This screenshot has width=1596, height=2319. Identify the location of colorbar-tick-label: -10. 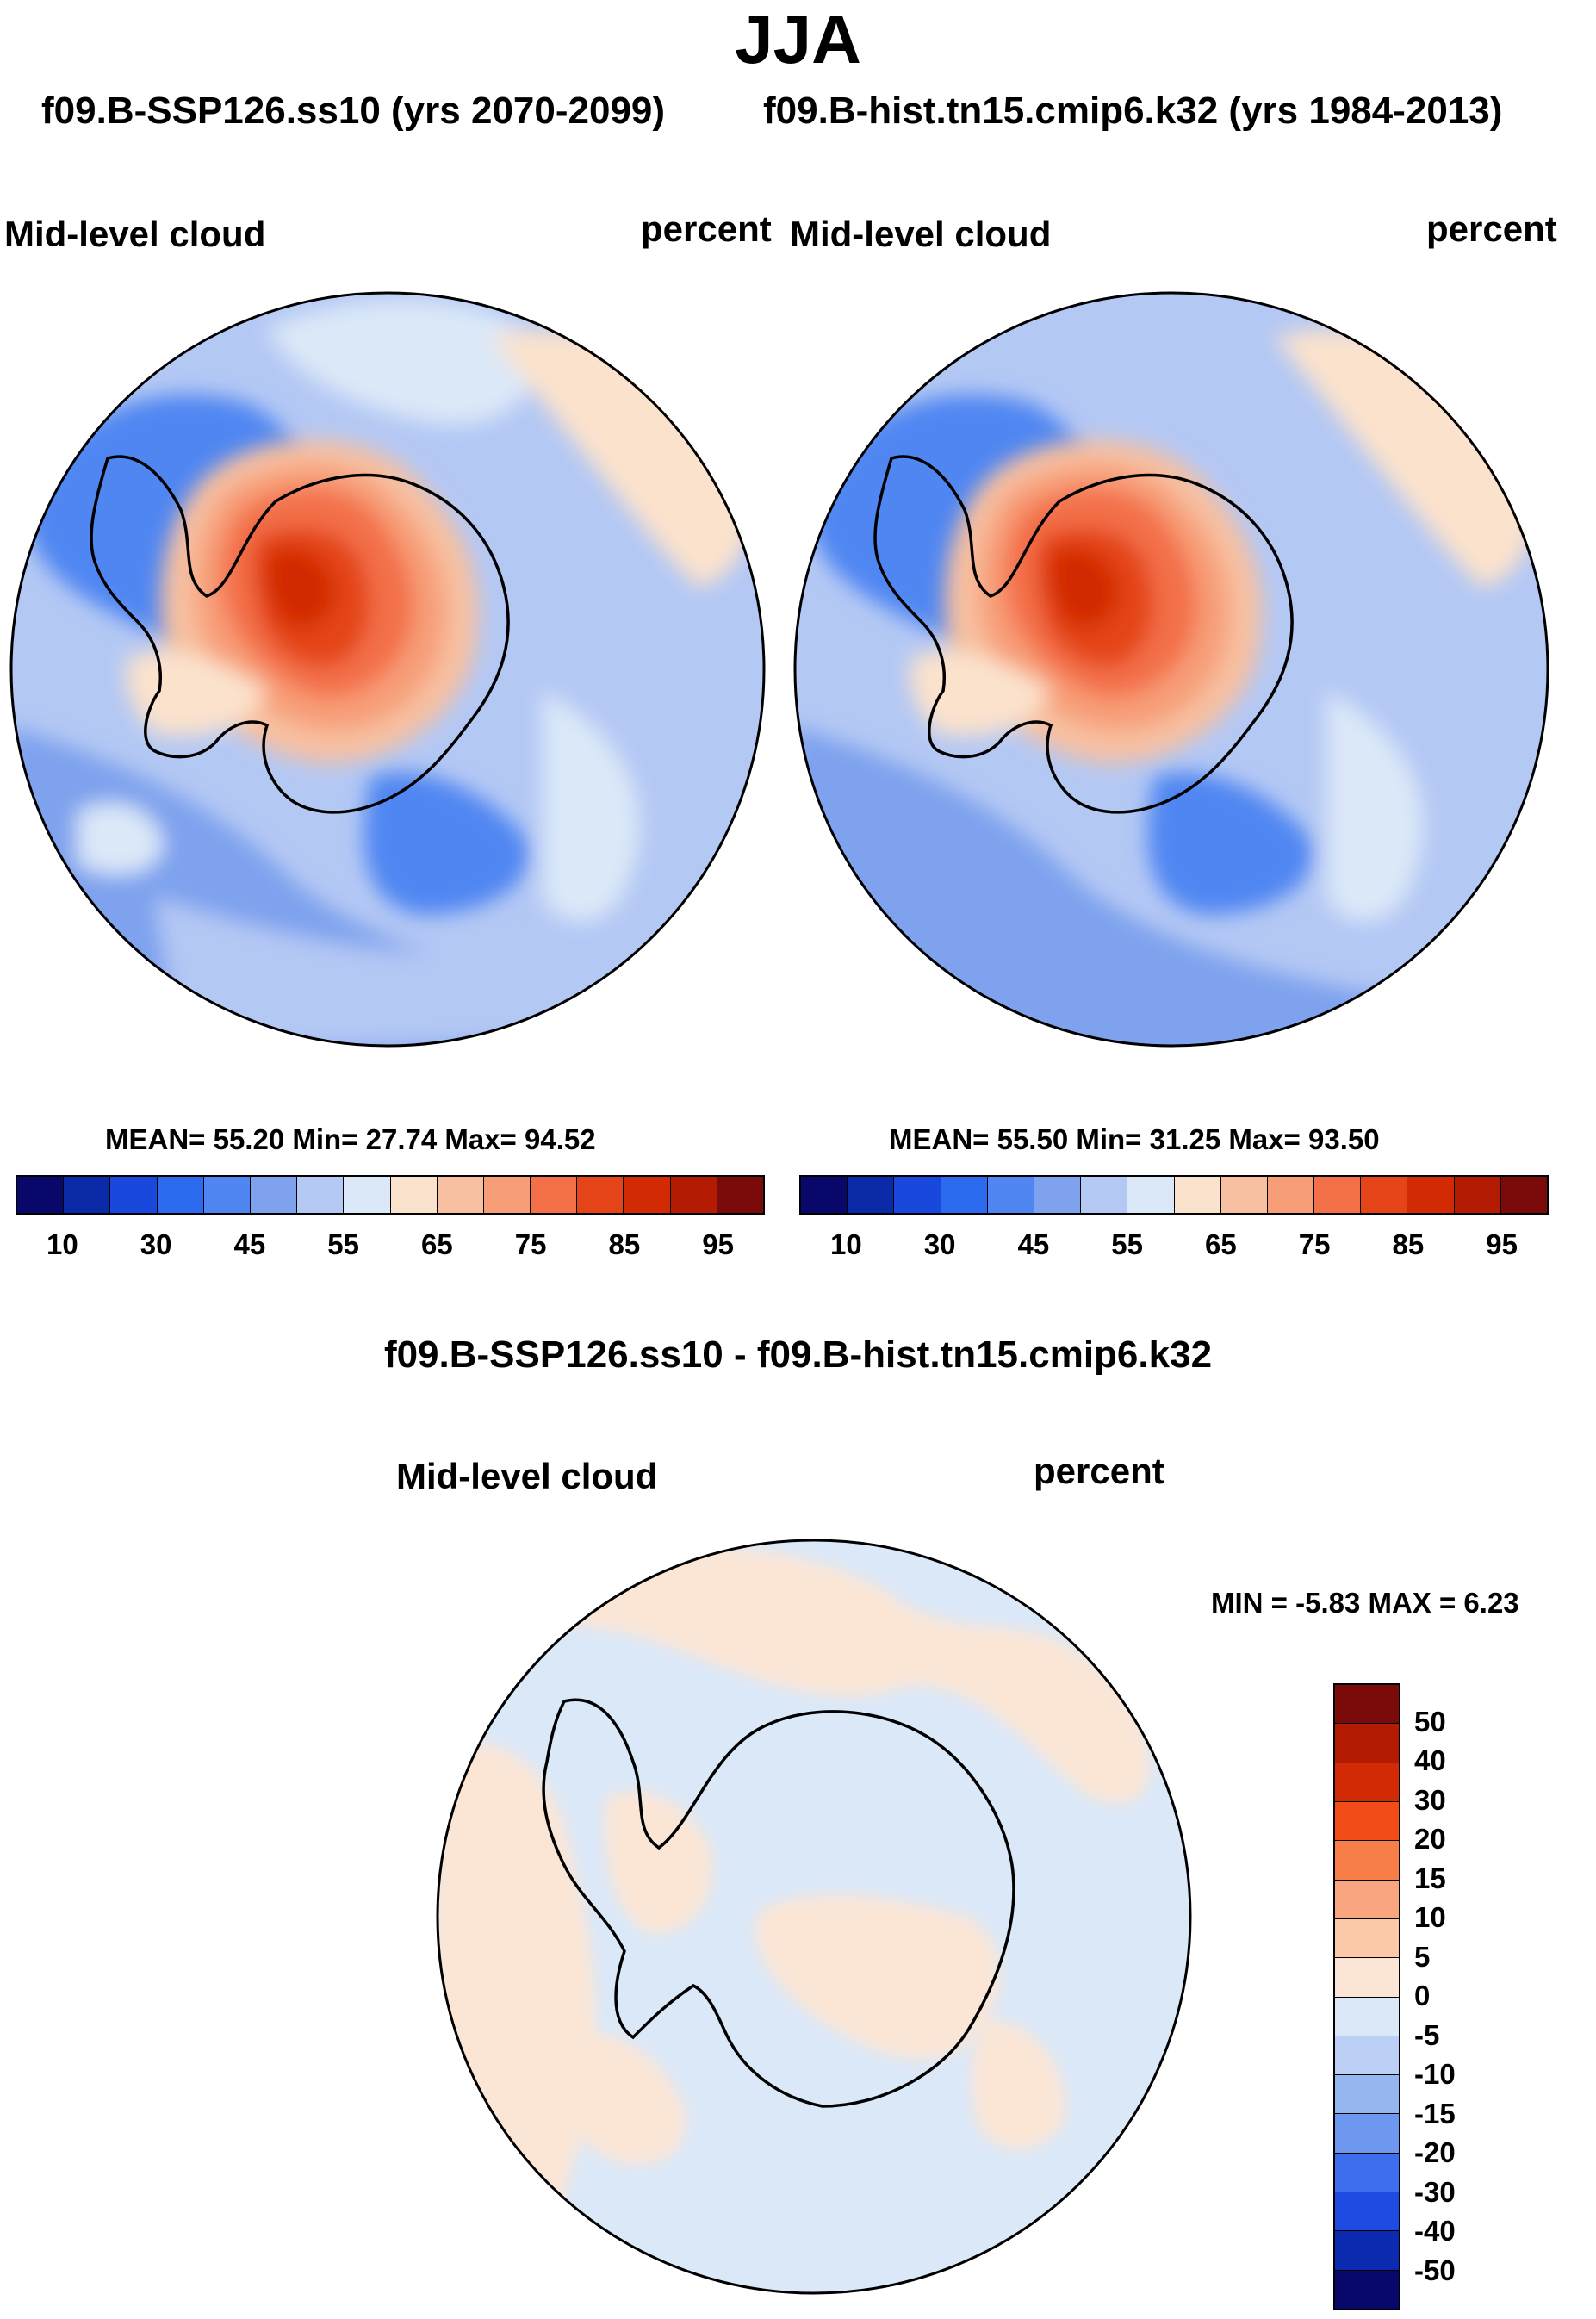
(1435, 2074).